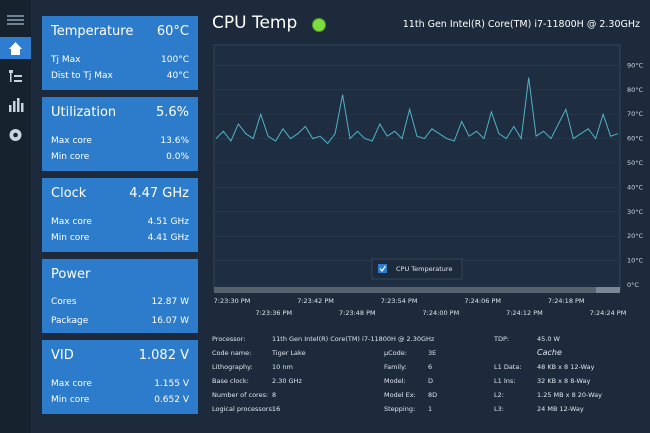 The image size is (650, 433). What do you see at coordinates (635, 114) in the screenshot?
I see `y-tick-label: 70°C` at bounding box center [635, 114].